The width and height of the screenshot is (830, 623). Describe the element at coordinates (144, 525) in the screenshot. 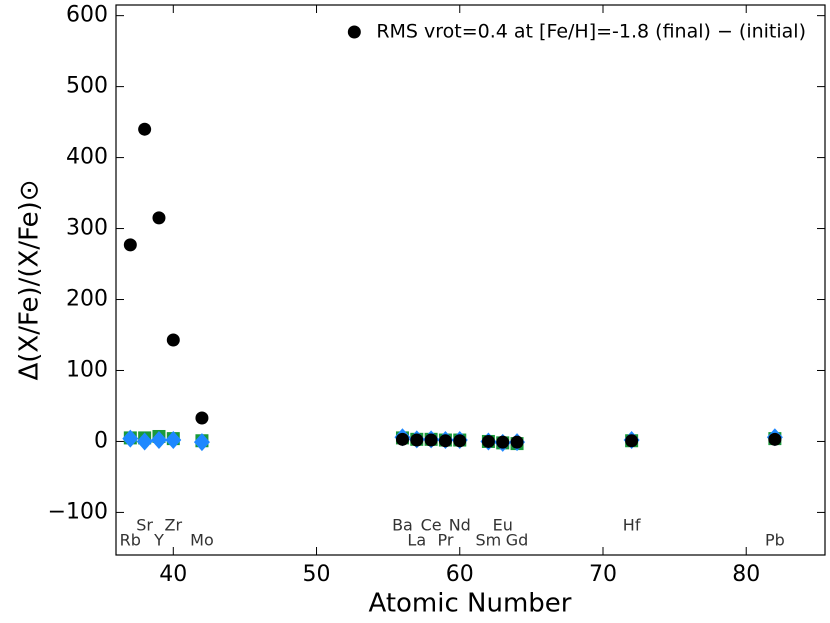

I see `element-label: Sr` at that location.